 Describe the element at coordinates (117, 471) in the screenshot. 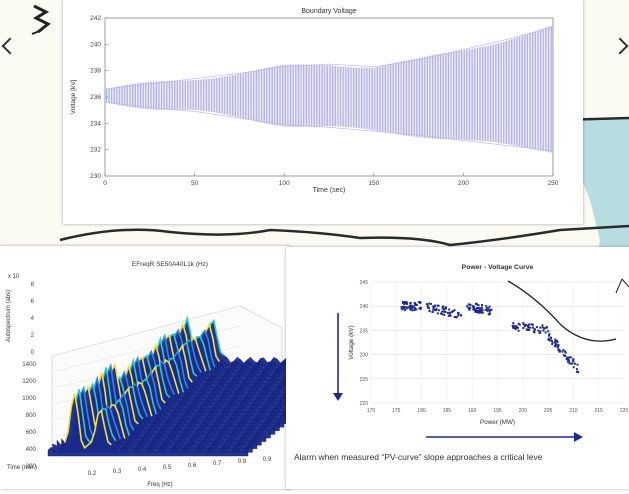

I see `freq-tick-label: 0.3` at that location.